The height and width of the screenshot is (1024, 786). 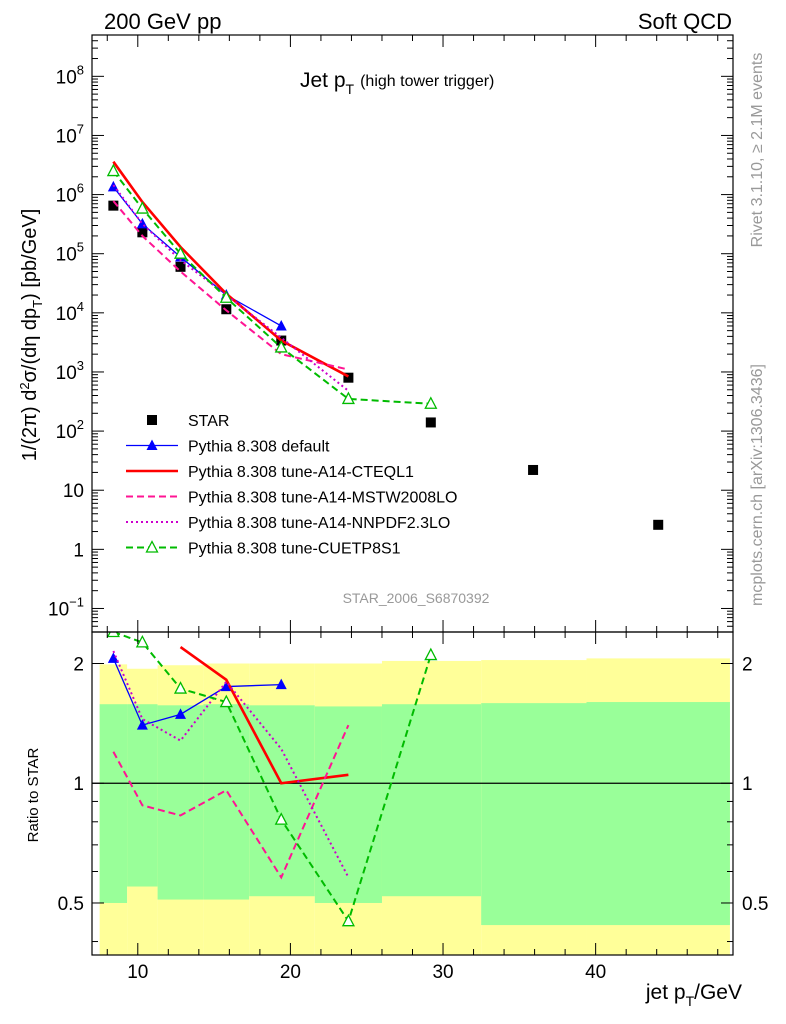 I want to click on ratio-y-tick-label-left: 0.5, so click(x=71, y=904).